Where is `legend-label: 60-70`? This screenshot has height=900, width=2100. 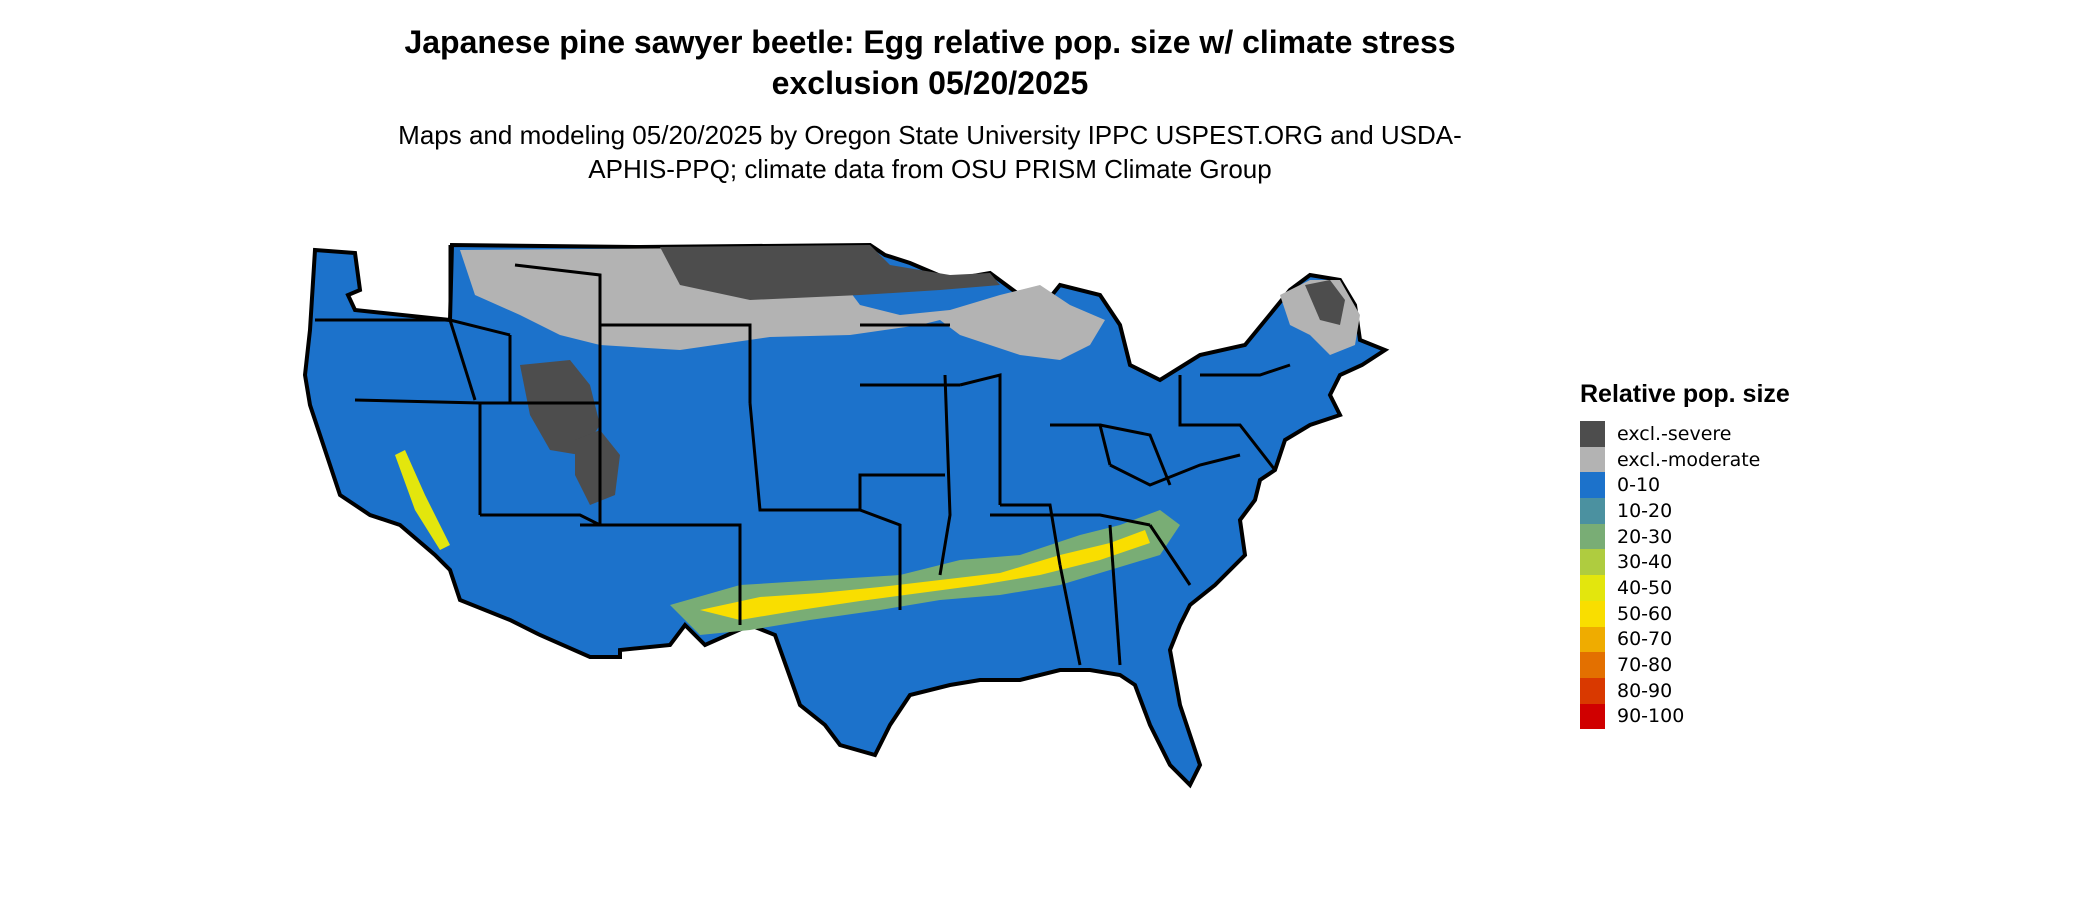
legend-label: 60-70 is located at coordinates (1645, 639).